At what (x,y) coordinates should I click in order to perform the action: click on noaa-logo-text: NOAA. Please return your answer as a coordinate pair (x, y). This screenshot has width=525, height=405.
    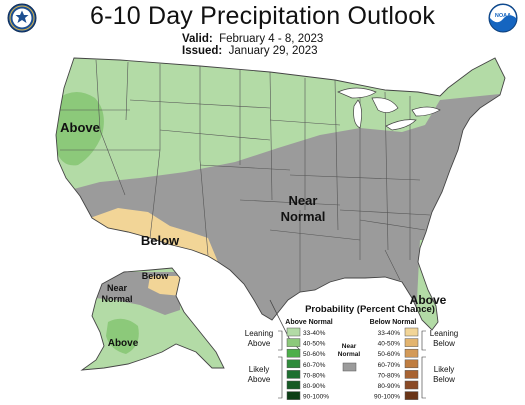
    Looking at the image, I should click on (503, 16).